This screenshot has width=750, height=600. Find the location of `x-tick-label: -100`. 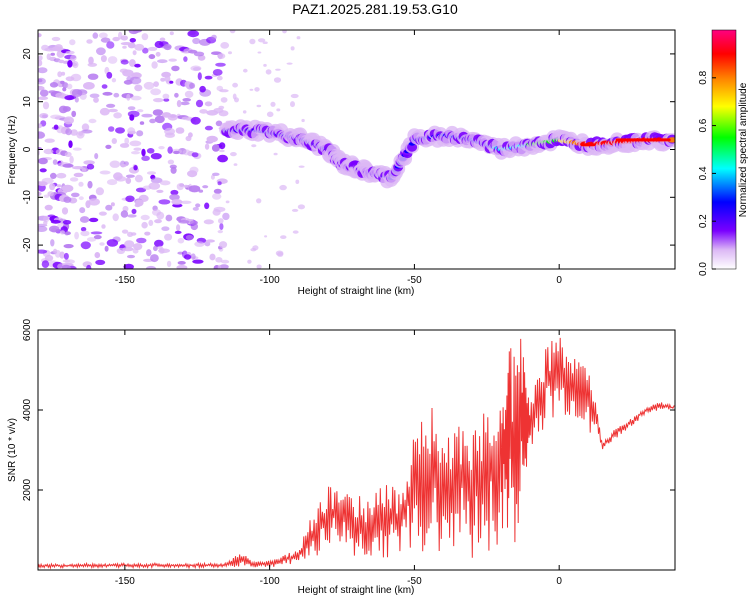

x-tick-label: -100 is located at coordinates (270, 581).